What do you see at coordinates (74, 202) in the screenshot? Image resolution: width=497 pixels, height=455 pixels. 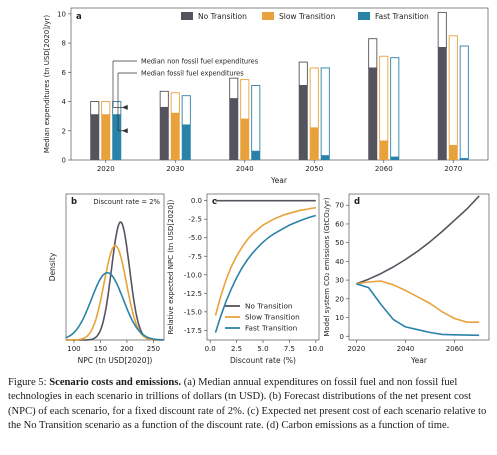 I see `panel-label: b` at bounding box center [74, 202].